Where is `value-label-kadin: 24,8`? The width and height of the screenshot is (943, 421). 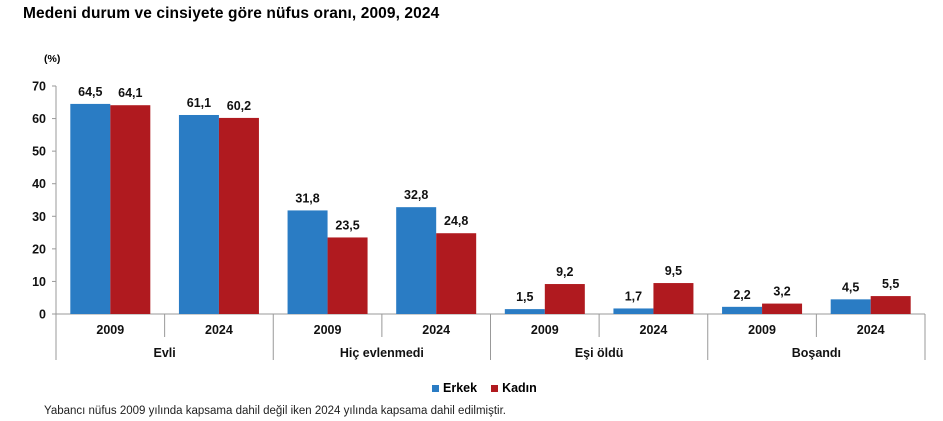
value-label-kadin: 24,8 is located at coordinates (456, 221).